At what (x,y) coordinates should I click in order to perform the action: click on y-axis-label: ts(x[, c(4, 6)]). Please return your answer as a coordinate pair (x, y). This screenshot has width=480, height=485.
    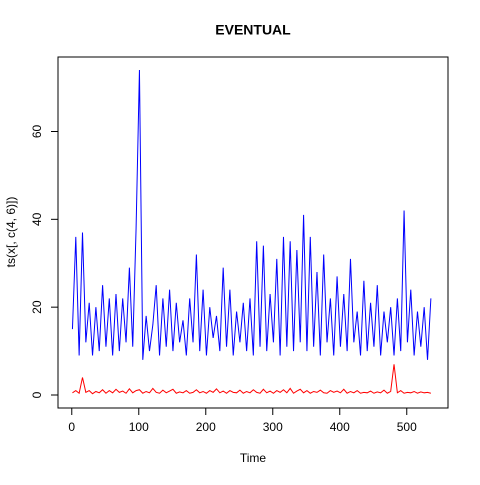
    Looking at the image, I should click on (11, 232).